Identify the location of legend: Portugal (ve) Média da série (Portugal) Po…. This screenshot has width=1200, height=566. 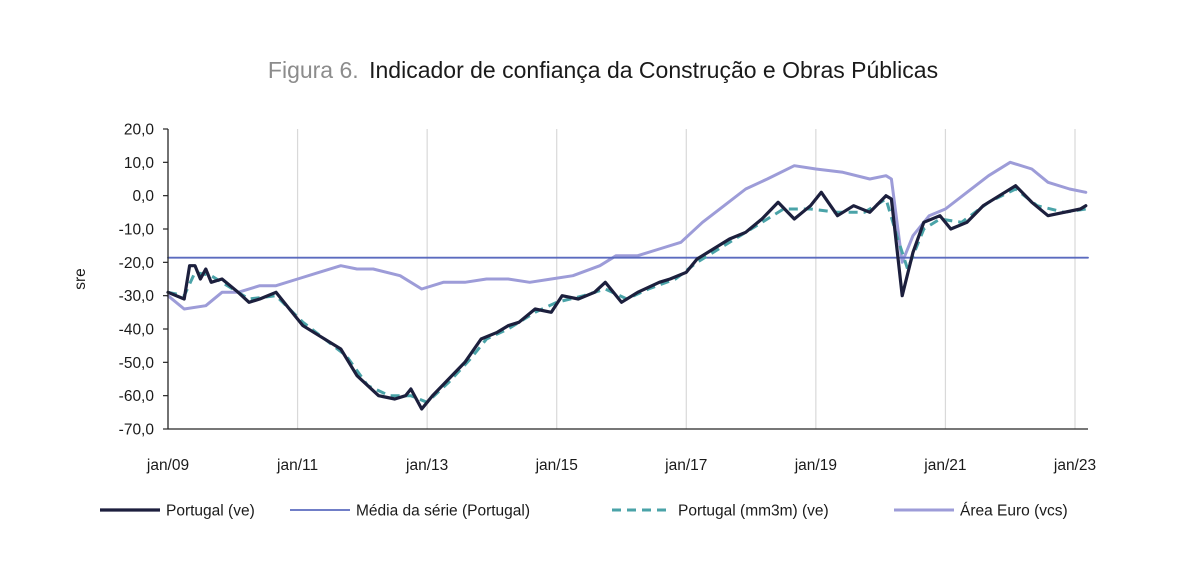
(584, 511).